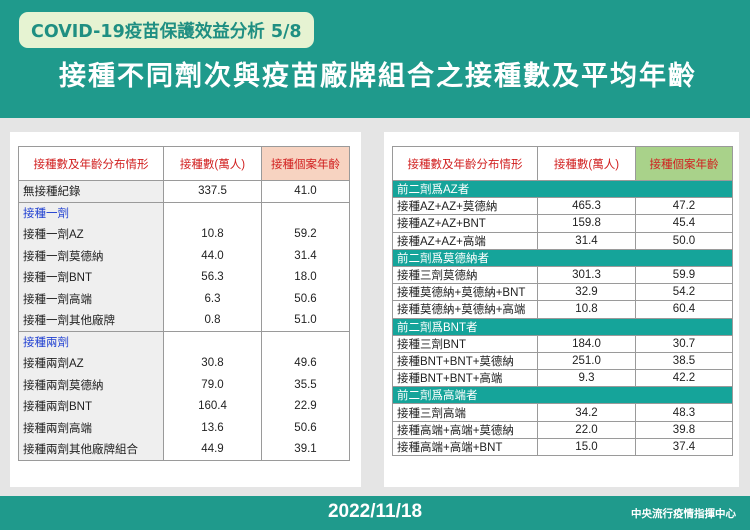 Image resolution: width=750 pixels, height=530 pixels. Describe the element at coordinates (586, 275) in the screenshot. I see `row-count: 301.3` at that location.